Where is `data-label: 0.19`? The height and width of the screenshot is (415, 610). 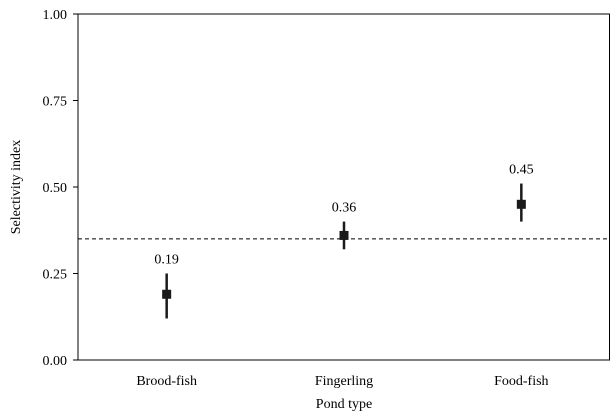
data-label: 0.19 is located at coordinates (166, 260).